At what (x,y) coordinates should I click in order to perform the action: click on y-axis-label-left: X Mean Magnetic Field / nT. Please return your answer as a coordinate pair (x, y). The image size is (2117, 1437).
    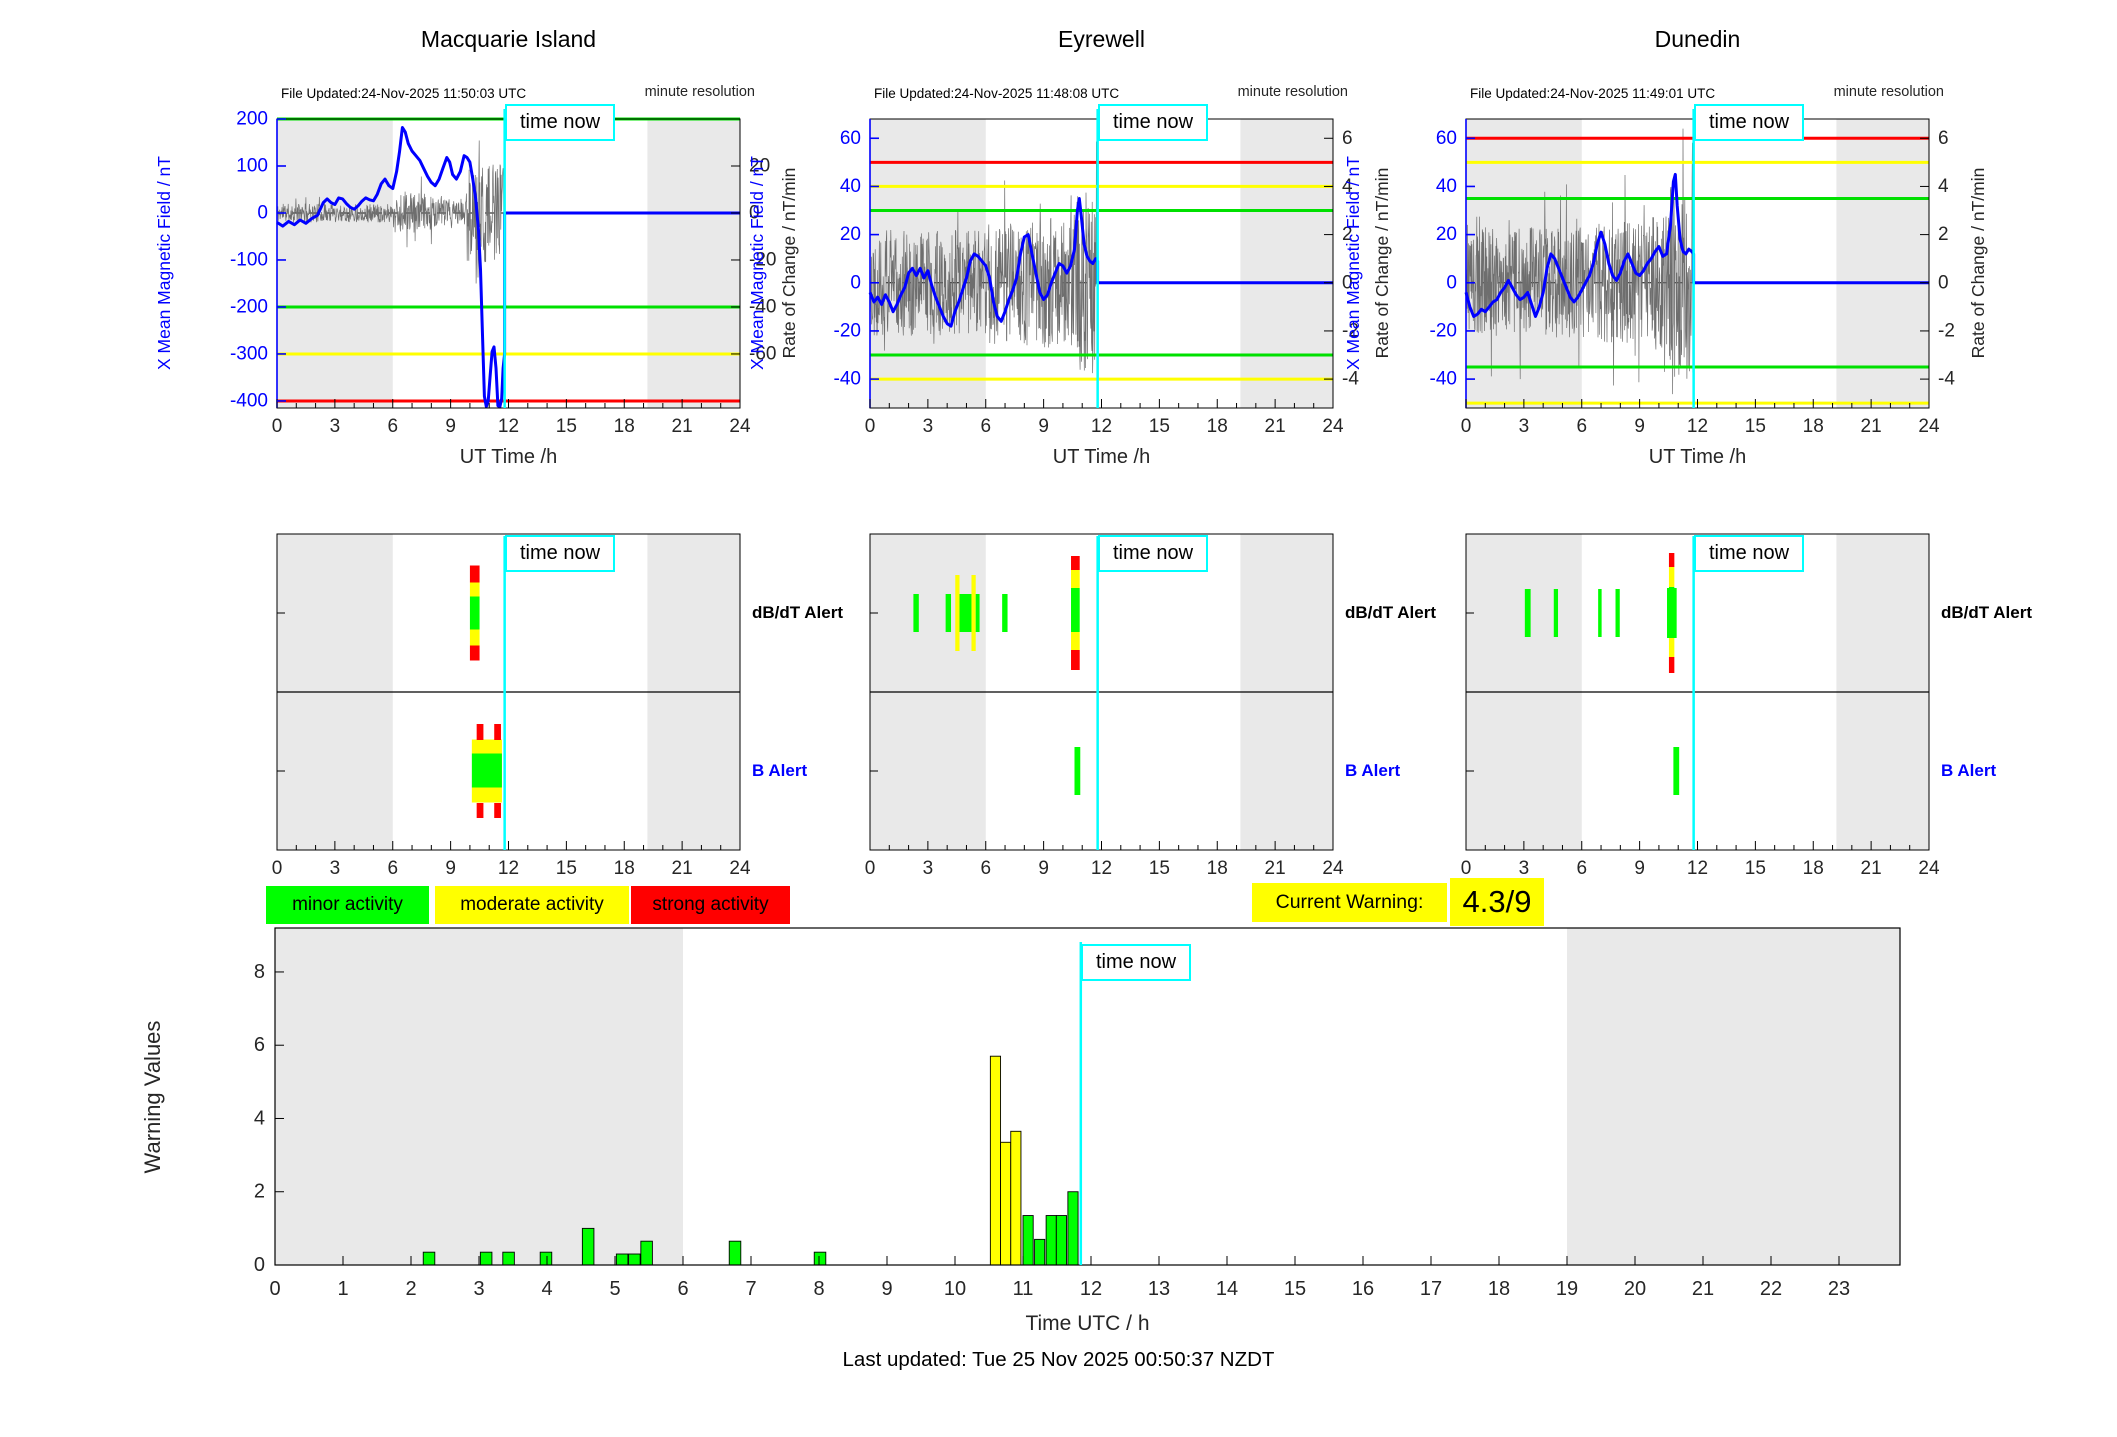
    Looking at the image, I should click on (164, 263).